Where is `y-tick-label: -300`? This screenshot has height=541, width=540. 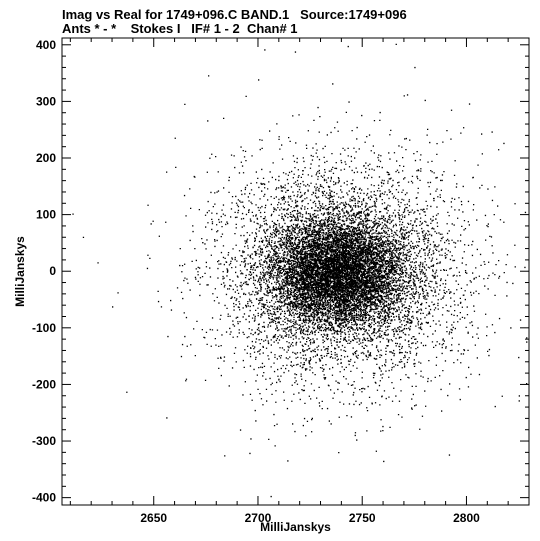
y-tick-label: -300 is located at coordinates (44, 441).